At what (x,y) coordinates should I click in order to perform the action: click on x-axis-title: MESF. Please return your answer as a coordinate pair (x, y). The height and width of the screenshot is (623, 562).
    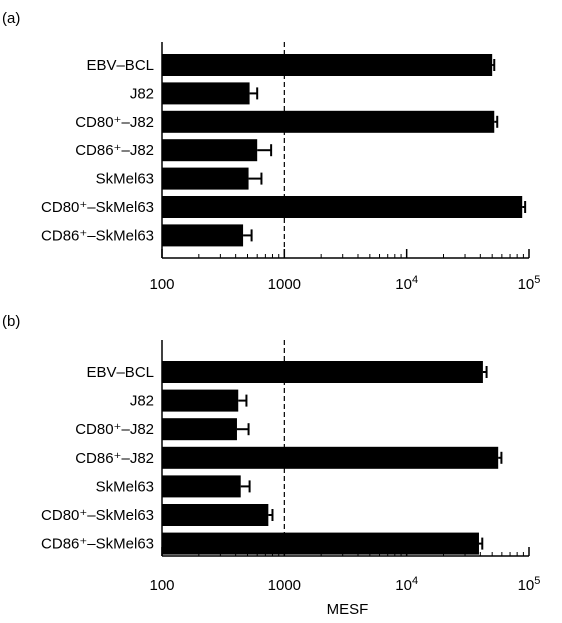
    Looking at the image, I should click on (348, 609).